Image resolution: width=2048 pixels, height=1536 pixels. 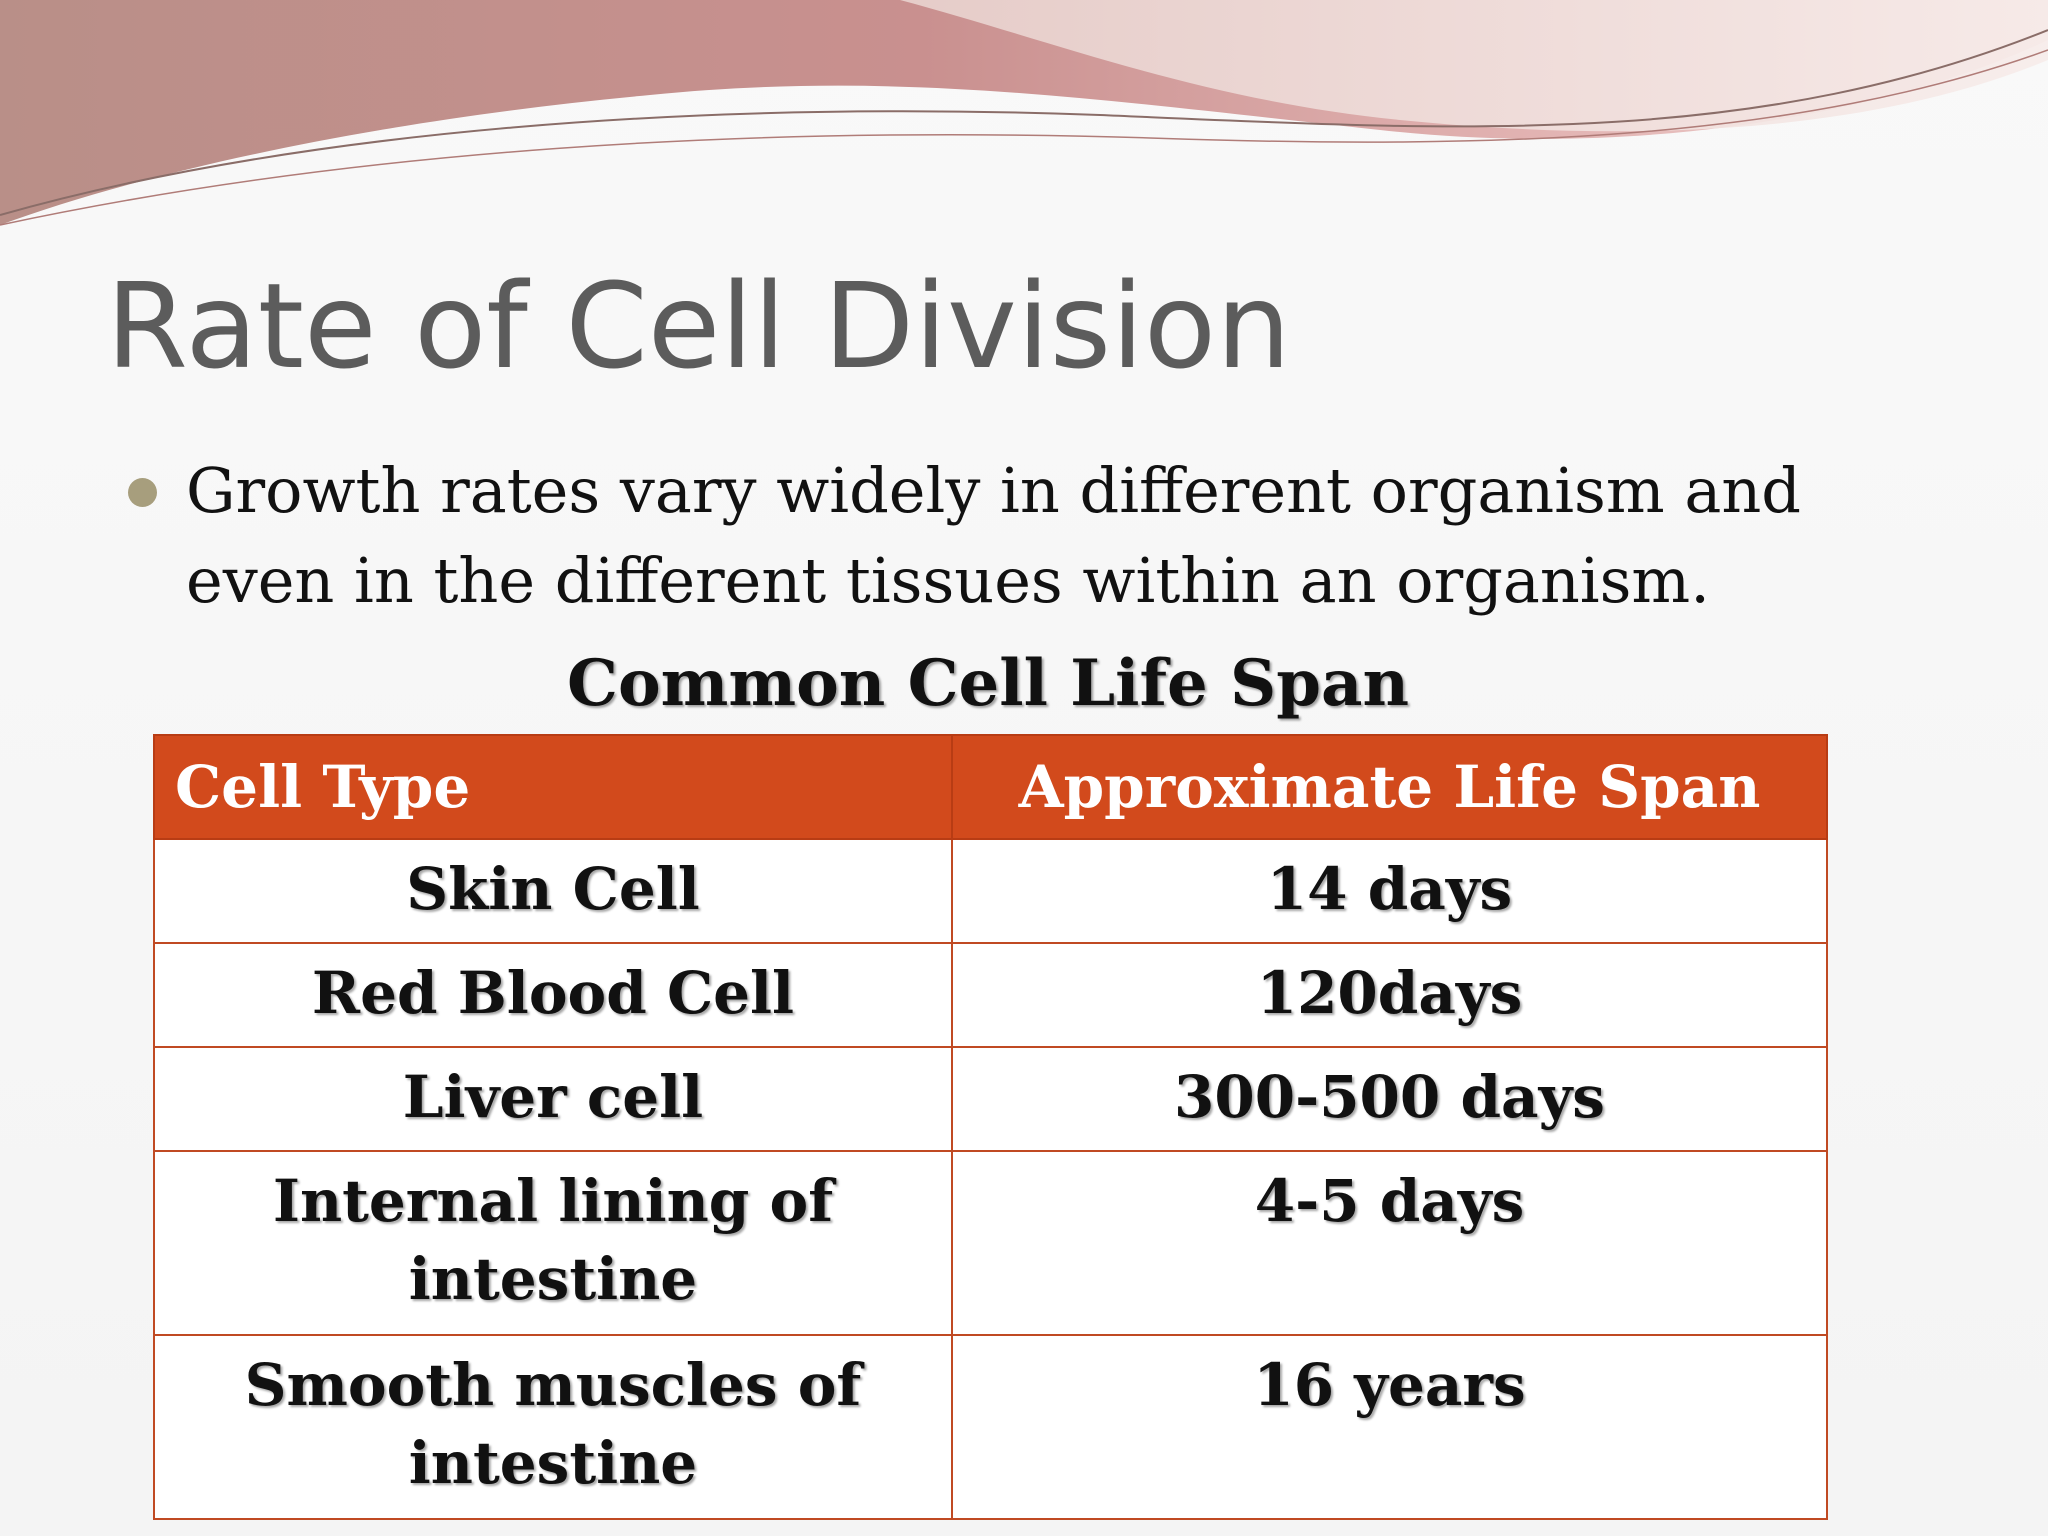 What do you see at coordinates (553, 995) in the screenshot?
I see `cell-type-value: Red Blood Cell` at bounding box center [553, 995].